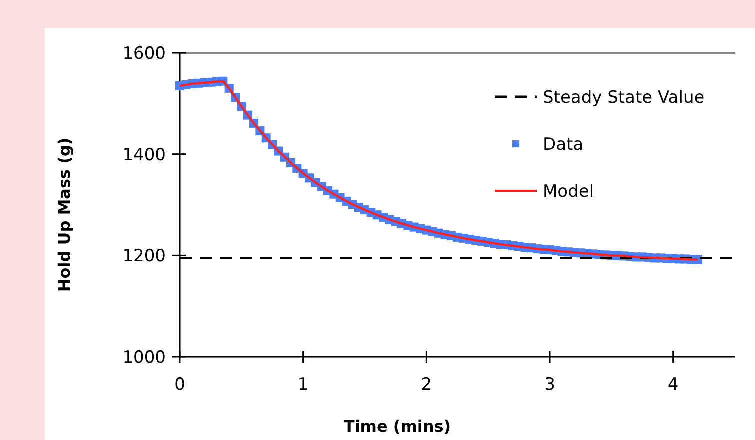 This screenshot has height=440, width=755. Describe the element at coordinates (673, 385) in the screenshot. I see `x-tick-label: 4` at that location.